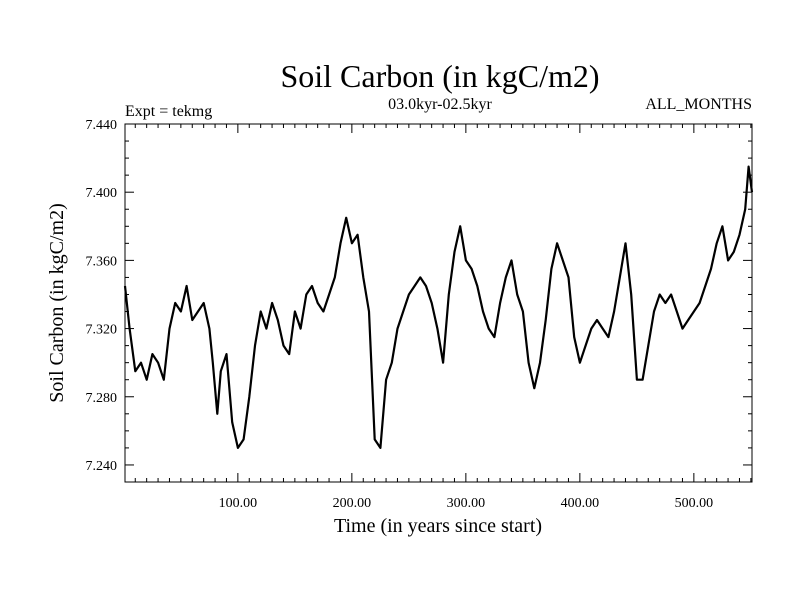 Image resolution: width=800 pixels, height=600 pixels. What do you see at coordinates (352, 503) in the screenshot?
I see `x-tick-label: 200.00` at bounding box center [352, 503].